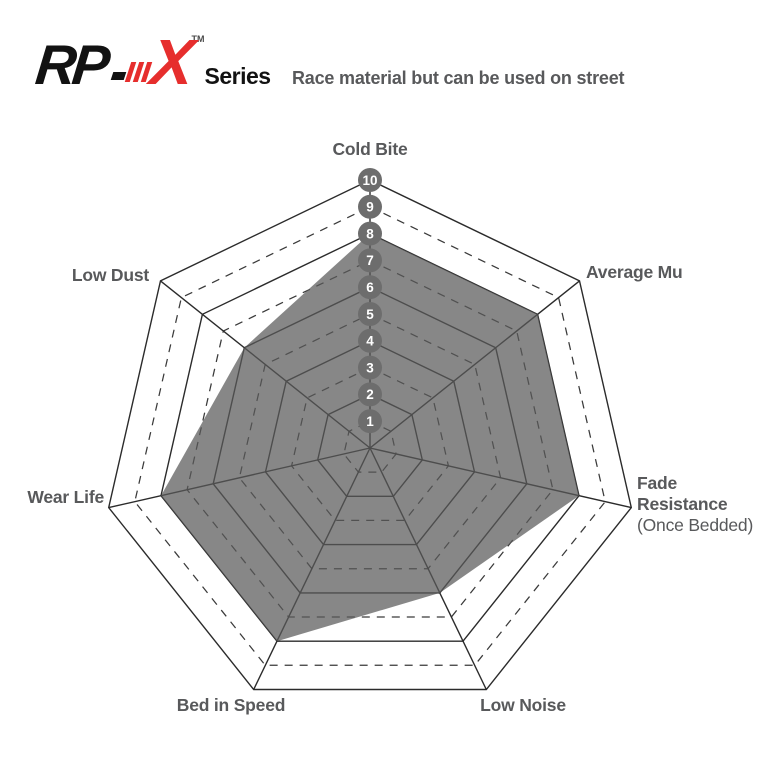 The image size is (768, 768). What do you see at coordinates (231, 705) in the screenshot?
I see `axis-label-bed-in-speed: Bed in Speed` at bounding box center [231, 705].